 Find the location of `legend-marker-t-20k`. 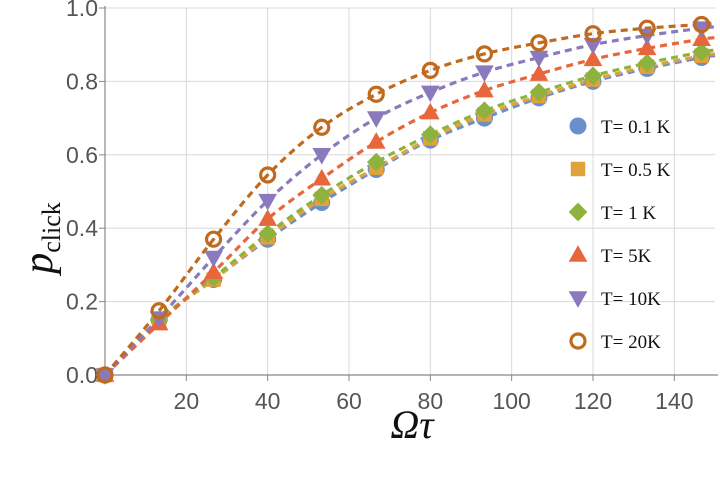

legend-marker-t-20k is located at coordinates (578, 341).